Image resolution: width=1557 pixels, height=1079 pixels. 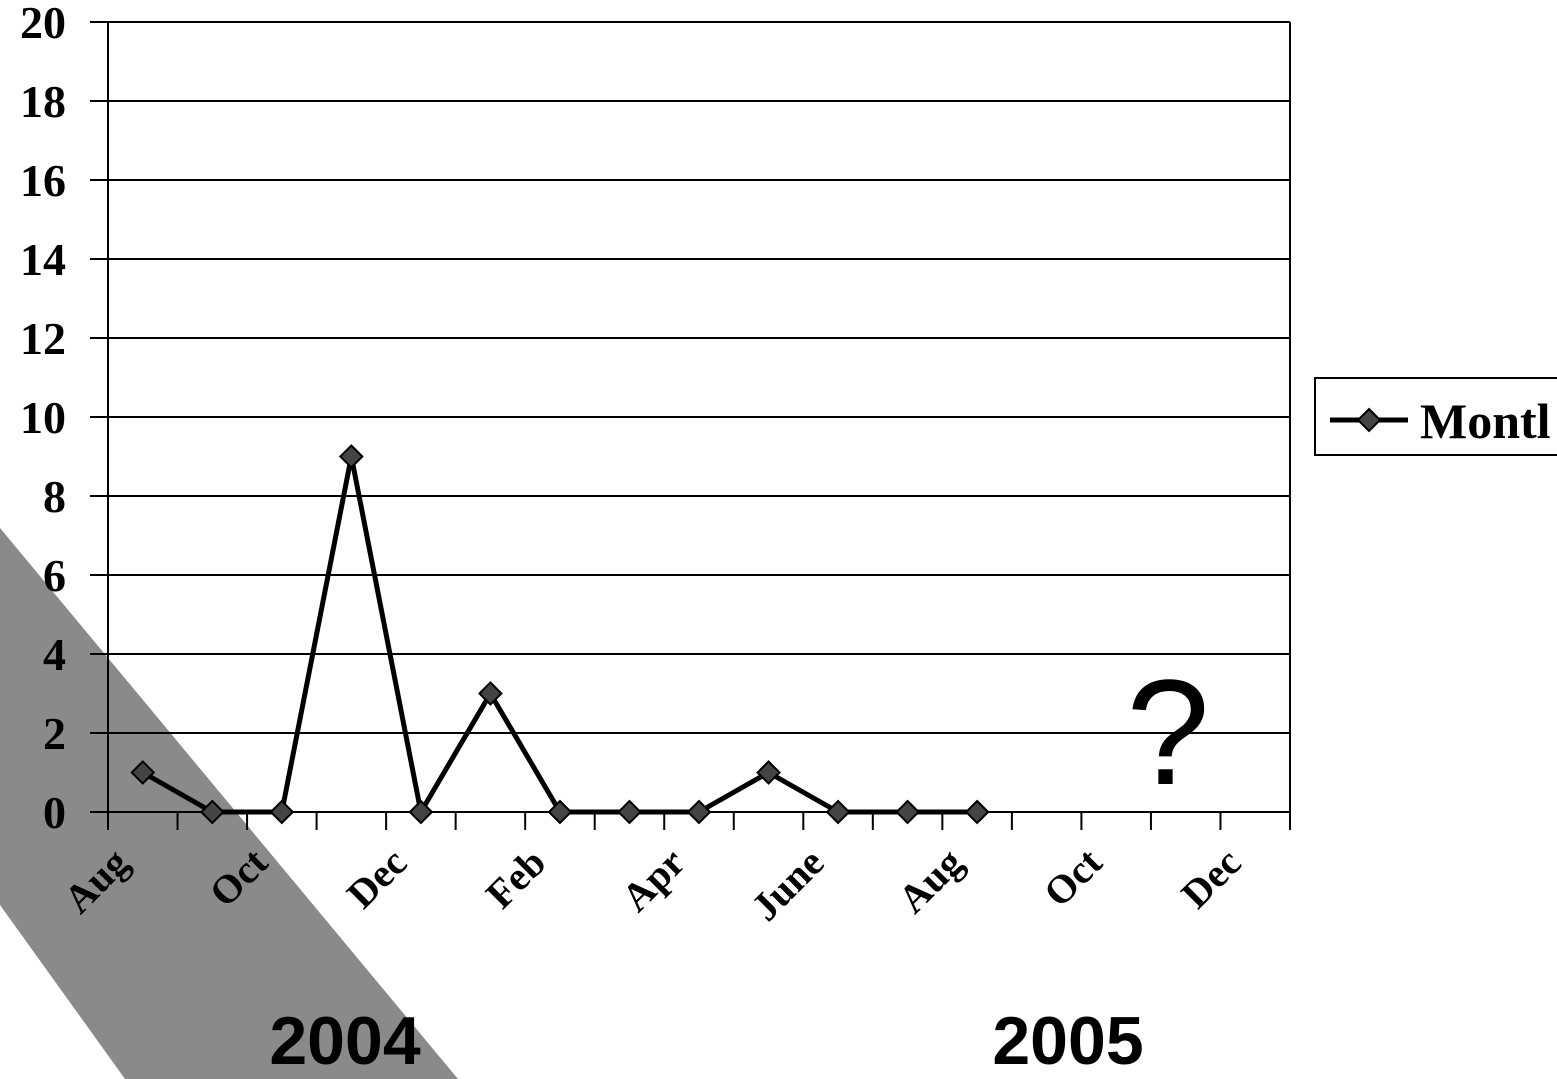 I want to click on y-tick-label: 2, so click(x=54, y=733).